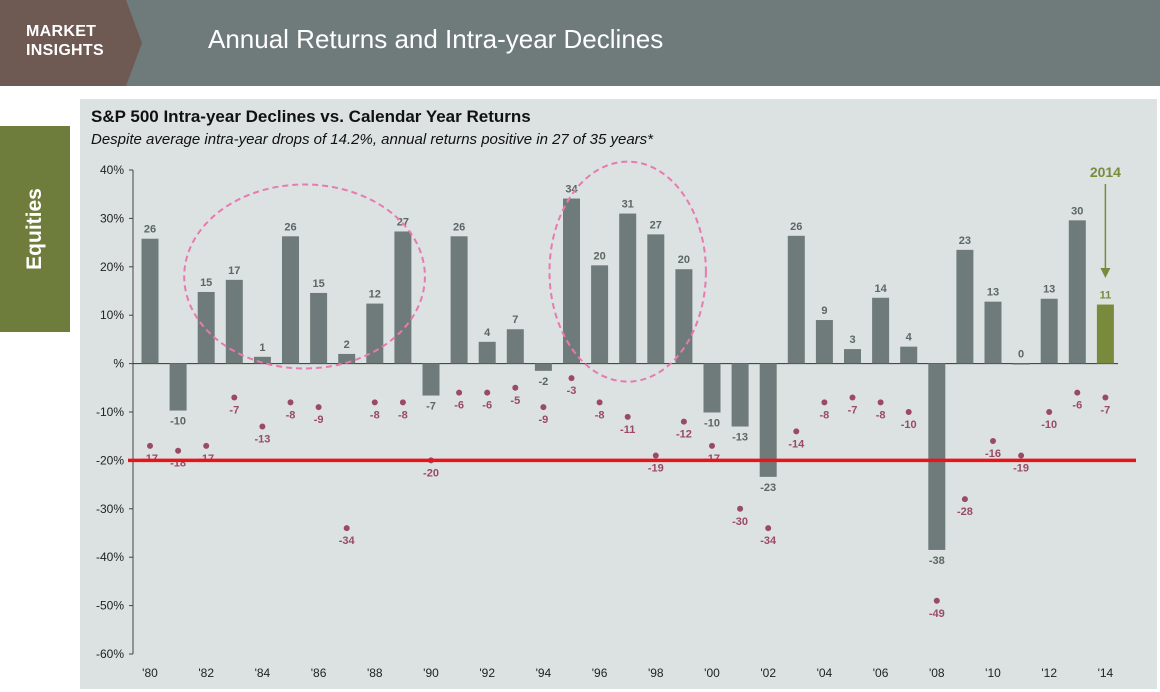 This screenshot has width=1160, height=692. What do you see at coordinates (112, 170) in the screenshot?
I see `y-tick-label: 40%` at bounding box center [112, 170].